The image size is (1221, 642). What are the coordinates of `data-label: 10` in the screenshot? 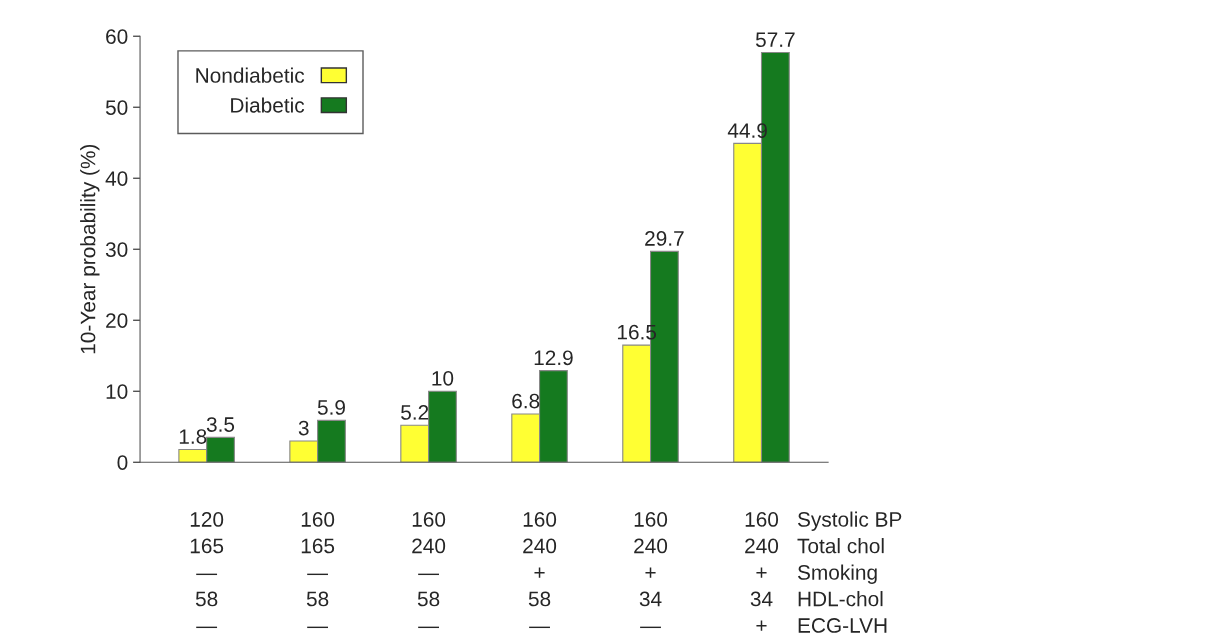 It's located at (443, 378).